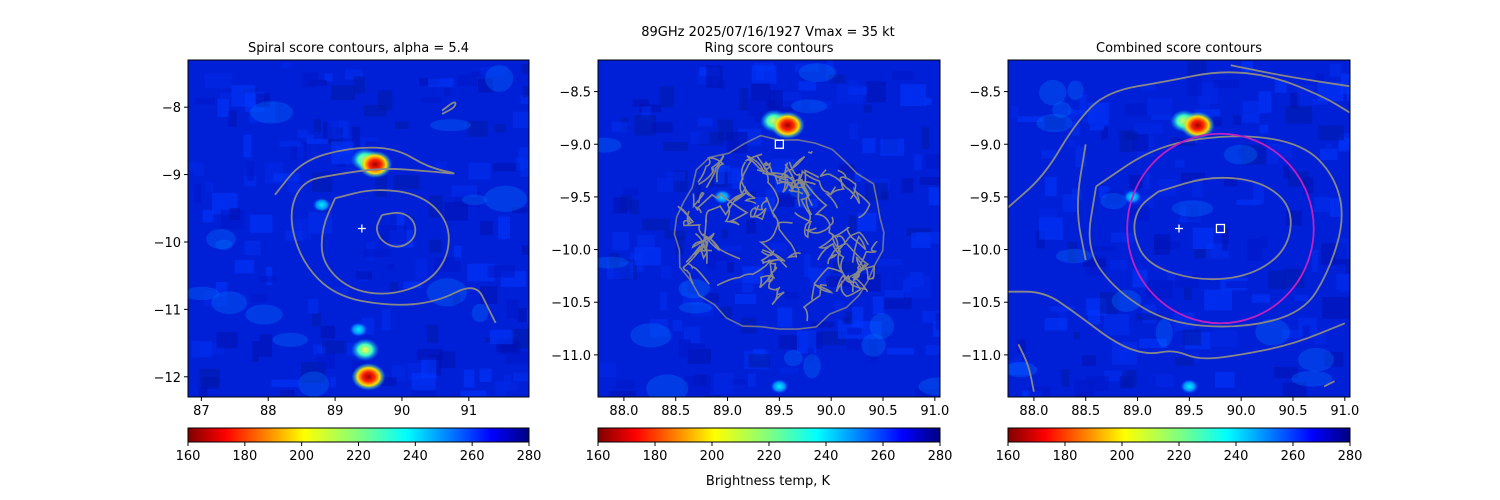 This screenshot has width=1500, height=500. I want to click on ring-score-contours, so click(779, 232).